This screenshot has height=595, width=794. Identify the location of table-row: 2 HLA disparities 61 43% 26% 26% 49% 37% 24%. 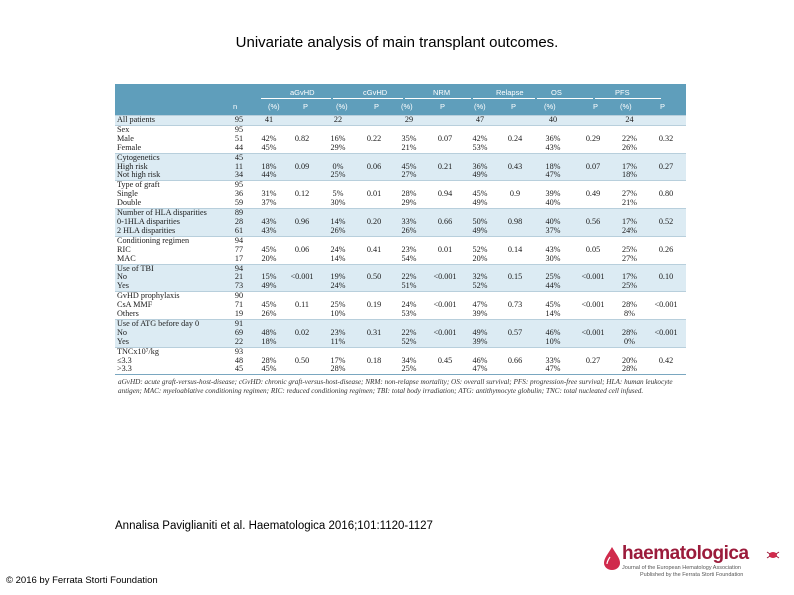
(400, 231).